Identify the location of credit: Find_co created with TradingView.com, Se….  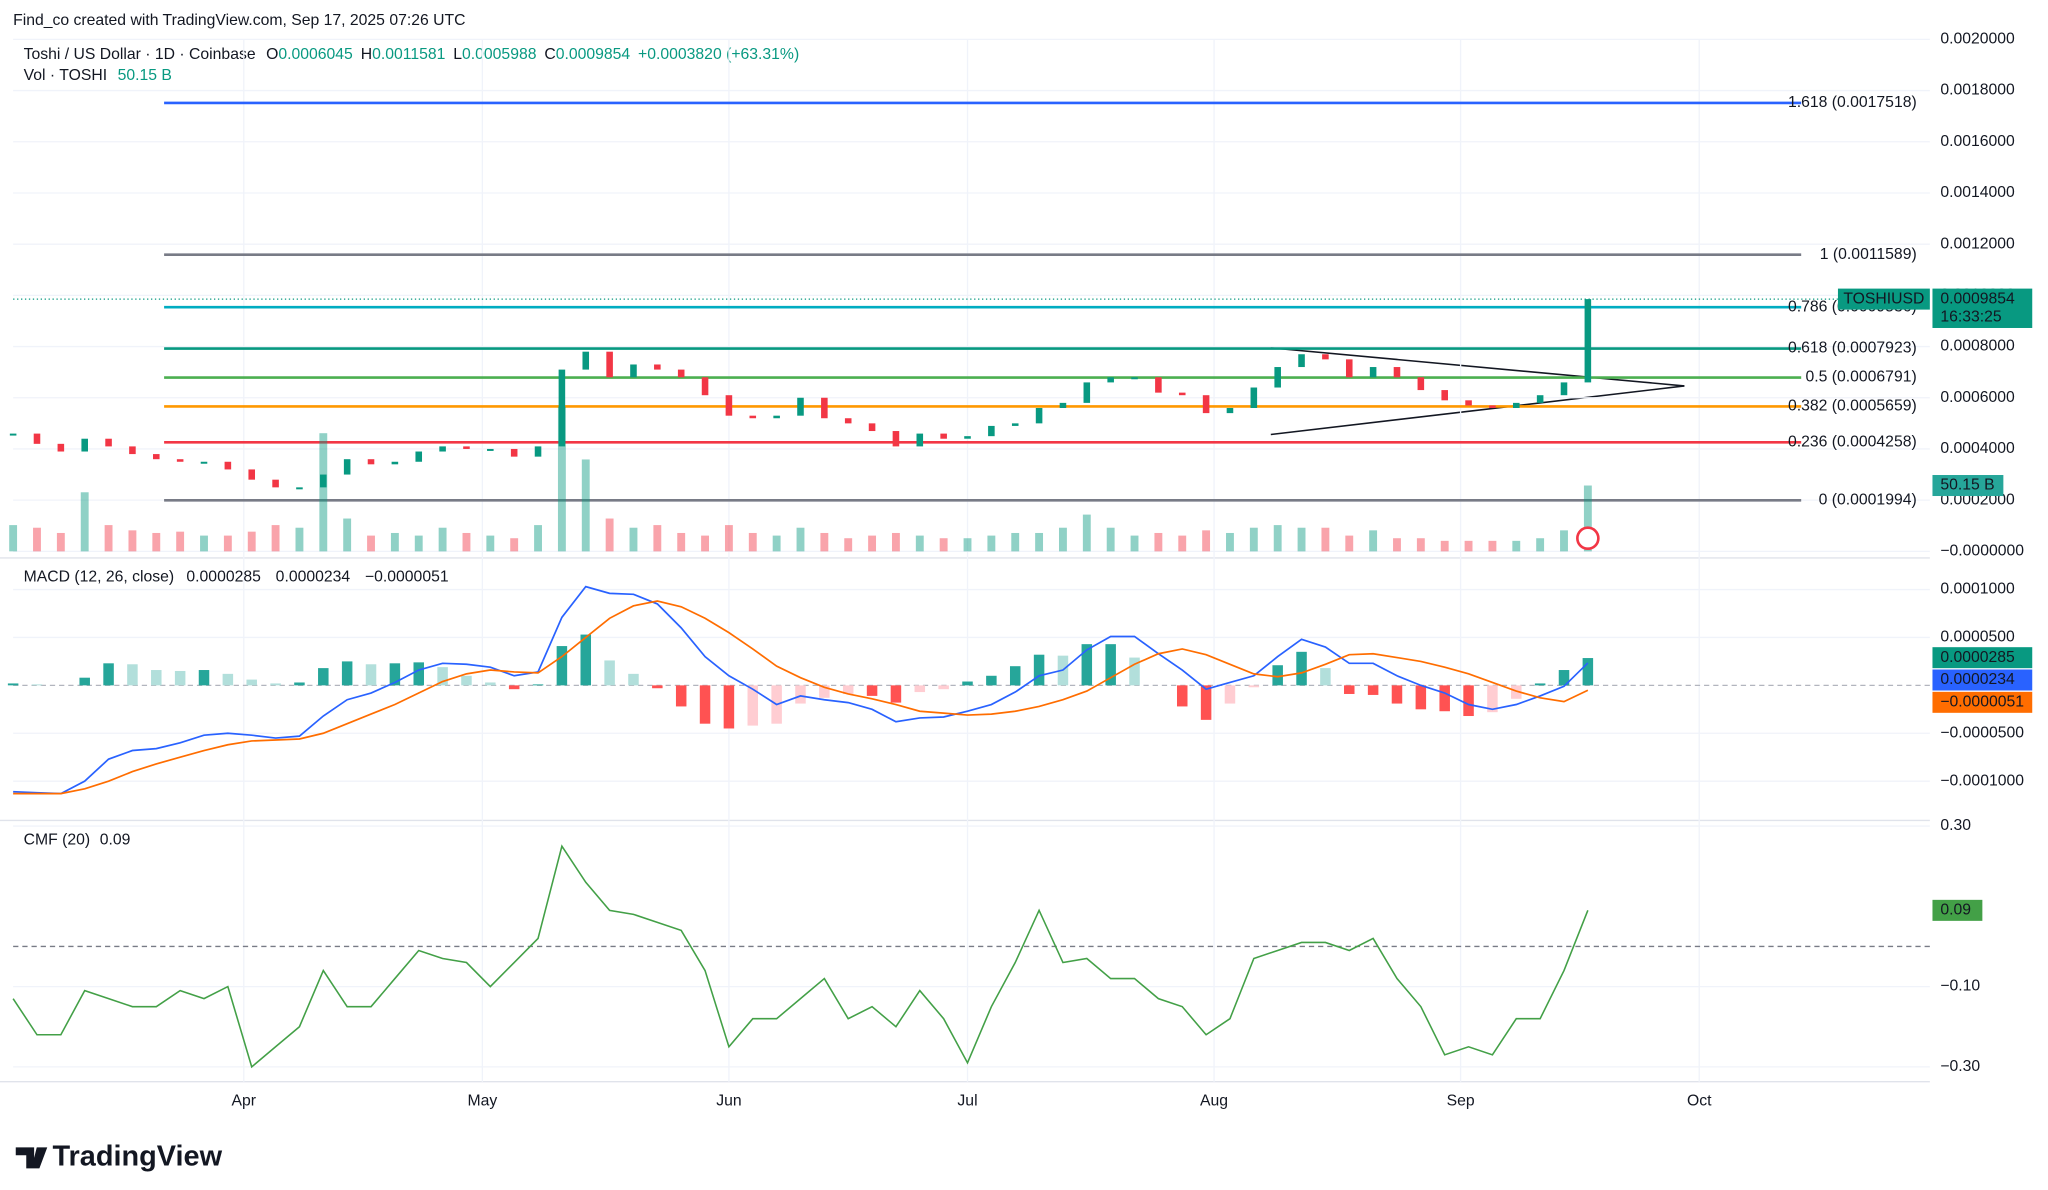
(239, 20).